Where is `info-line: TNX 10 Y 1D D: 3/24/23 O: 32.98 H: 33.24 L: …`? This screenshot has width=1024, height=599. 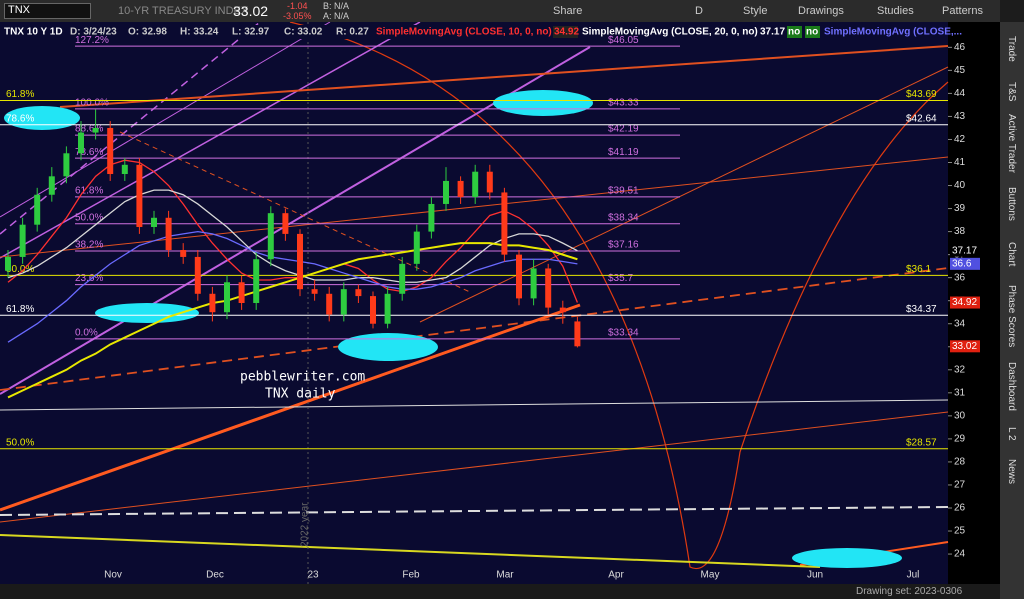
info-line: TNX 10 Y 1D D: 3/24/23 O: 32.98 H: 33.24 L: … is located at coordinates (481, 32).